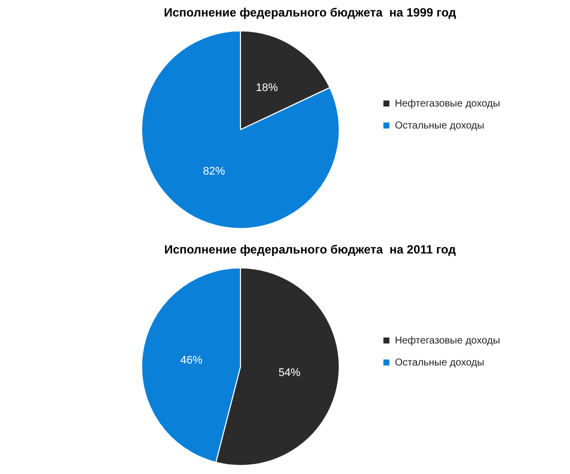  What do you see at coordinates (310, 249) in the screenshot?
I see `chart-title: Исполнение федерального бюджета на 2011 год` at bounding box center [310, 249].